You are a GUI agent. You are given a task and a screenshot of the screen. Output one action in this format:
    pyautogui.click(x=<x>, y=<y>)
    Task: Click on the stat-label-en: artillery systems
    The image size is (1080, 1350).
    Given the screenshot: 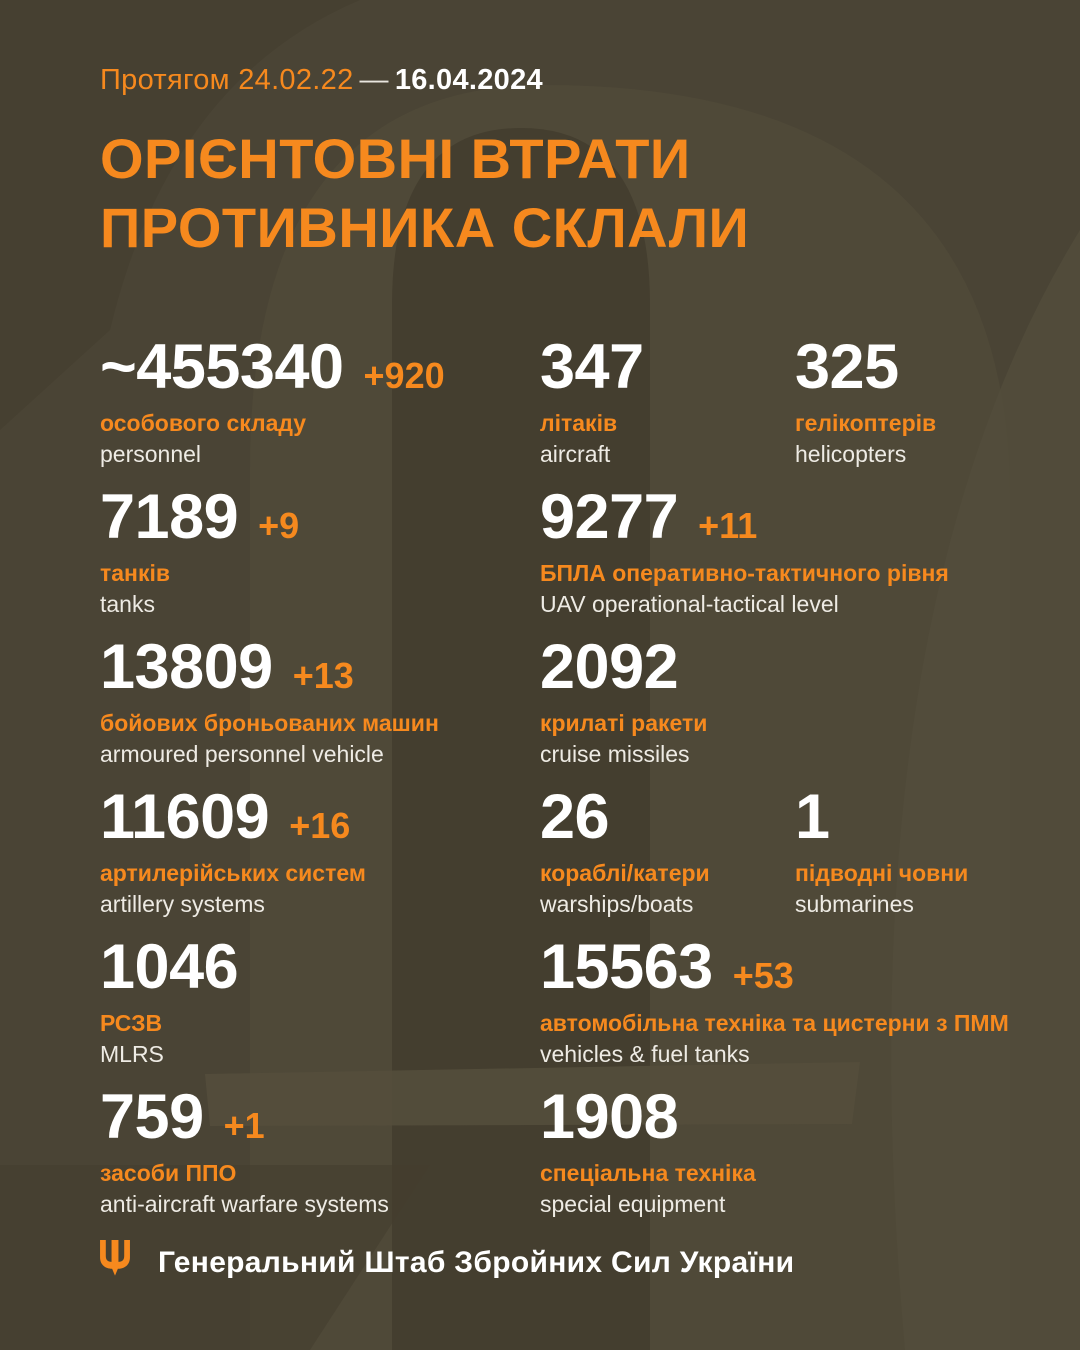 What is the action you would take?
    pyautogui.click(x=182, y=904)
    